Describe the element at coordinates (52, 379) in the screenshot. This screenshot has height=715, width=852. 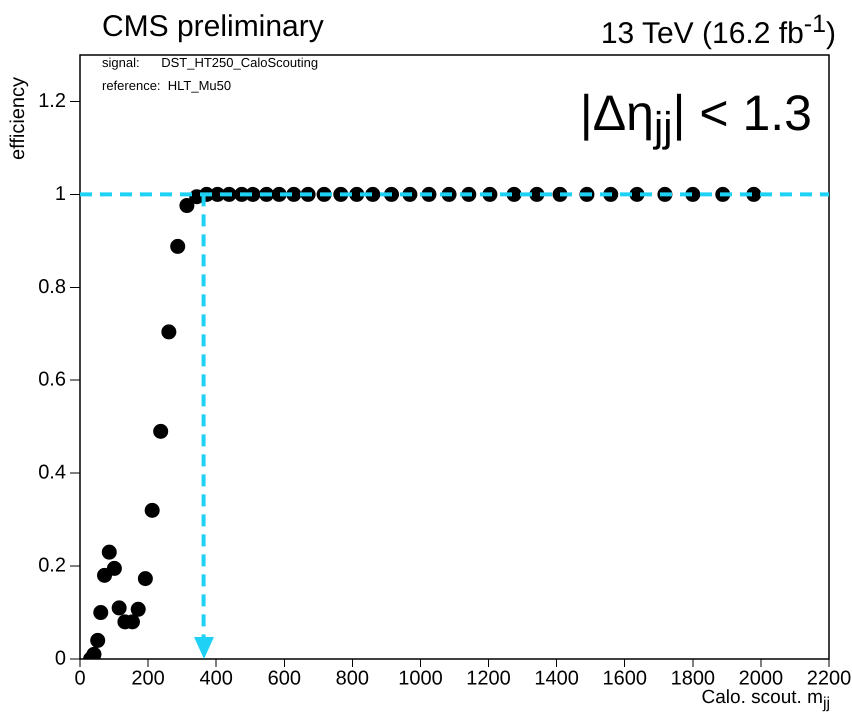
I see `y-tick-label: 0.6` at that location.